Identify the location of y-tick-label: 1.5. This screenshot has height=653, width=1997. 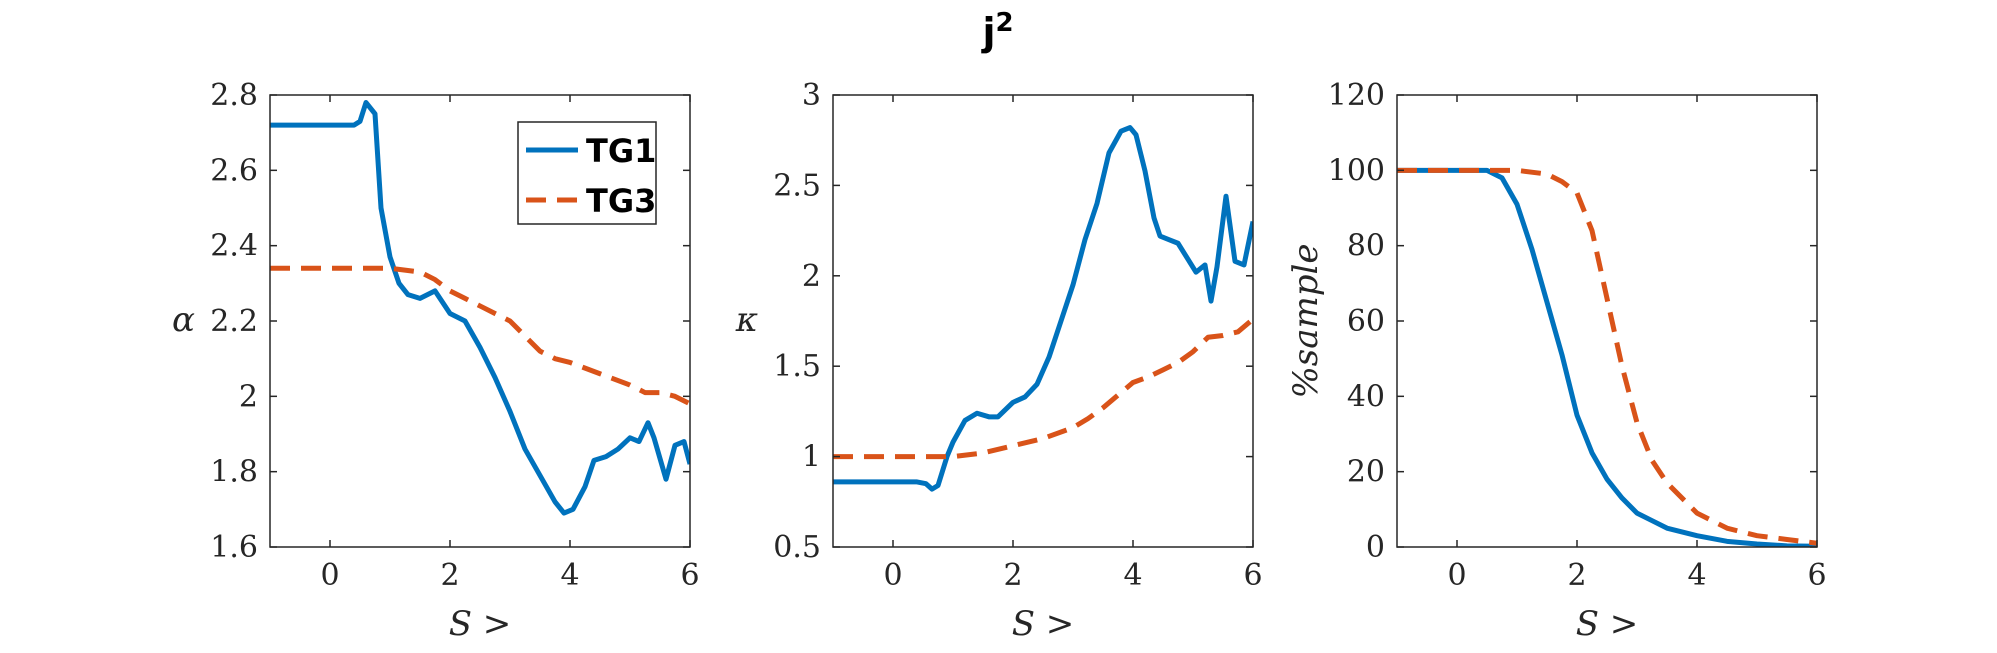
(797, 366).